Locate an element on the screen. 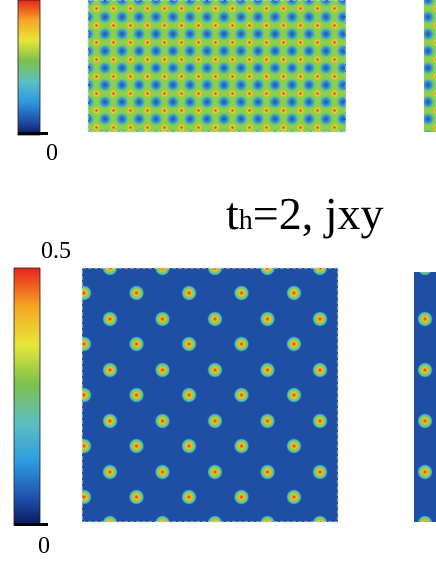 This screenshot has width=436, height=564. title-main: t is located at coordinates (232, 213).